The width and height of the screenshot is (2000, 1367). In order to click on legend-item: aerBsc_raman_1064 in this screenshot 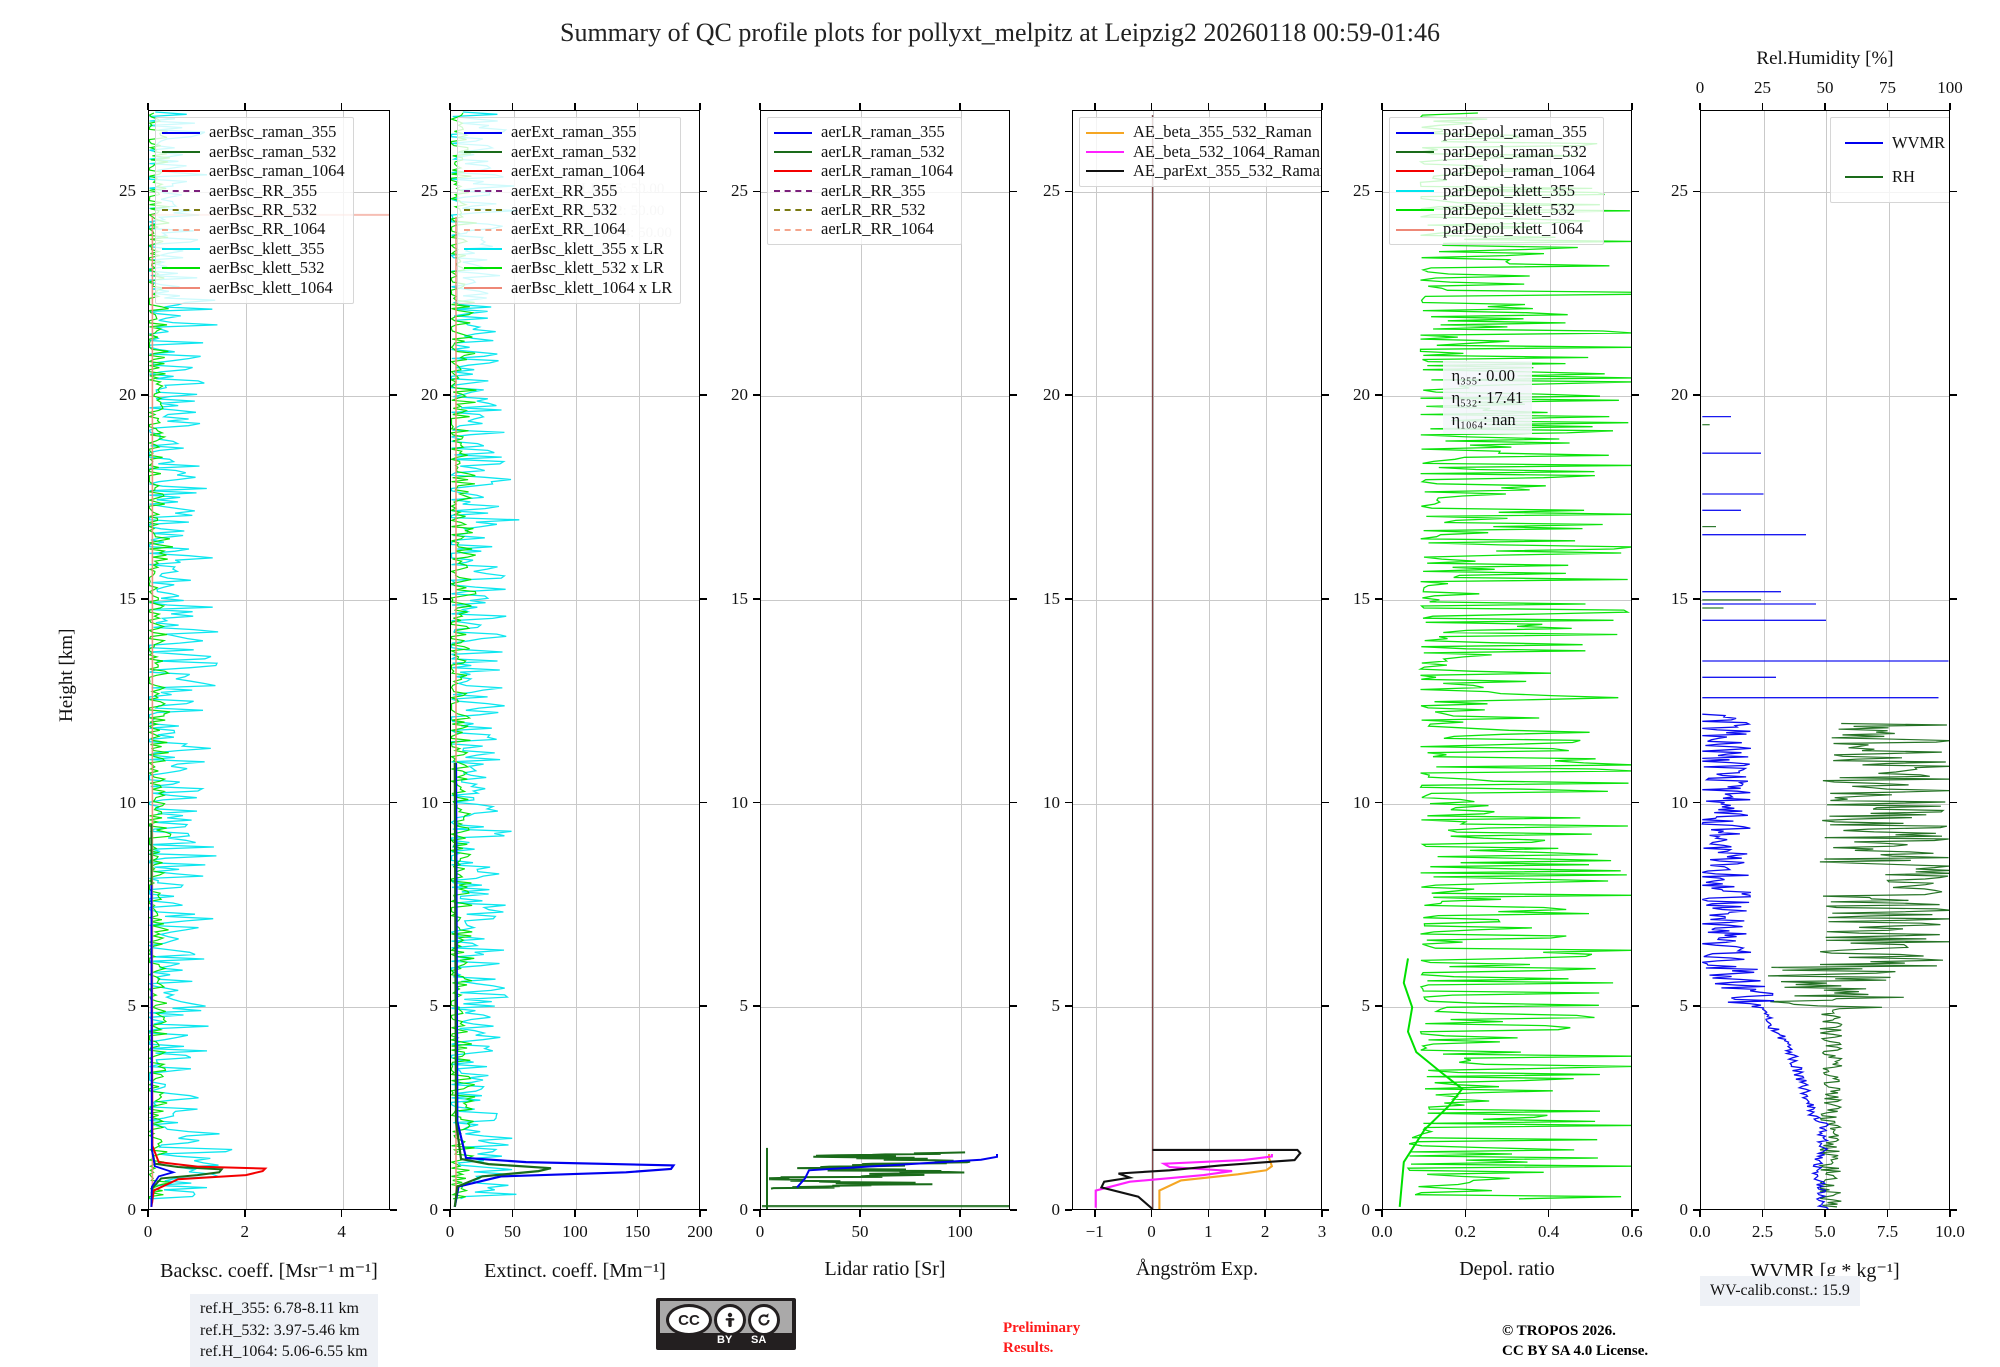, I will do `click(253, 171)`.